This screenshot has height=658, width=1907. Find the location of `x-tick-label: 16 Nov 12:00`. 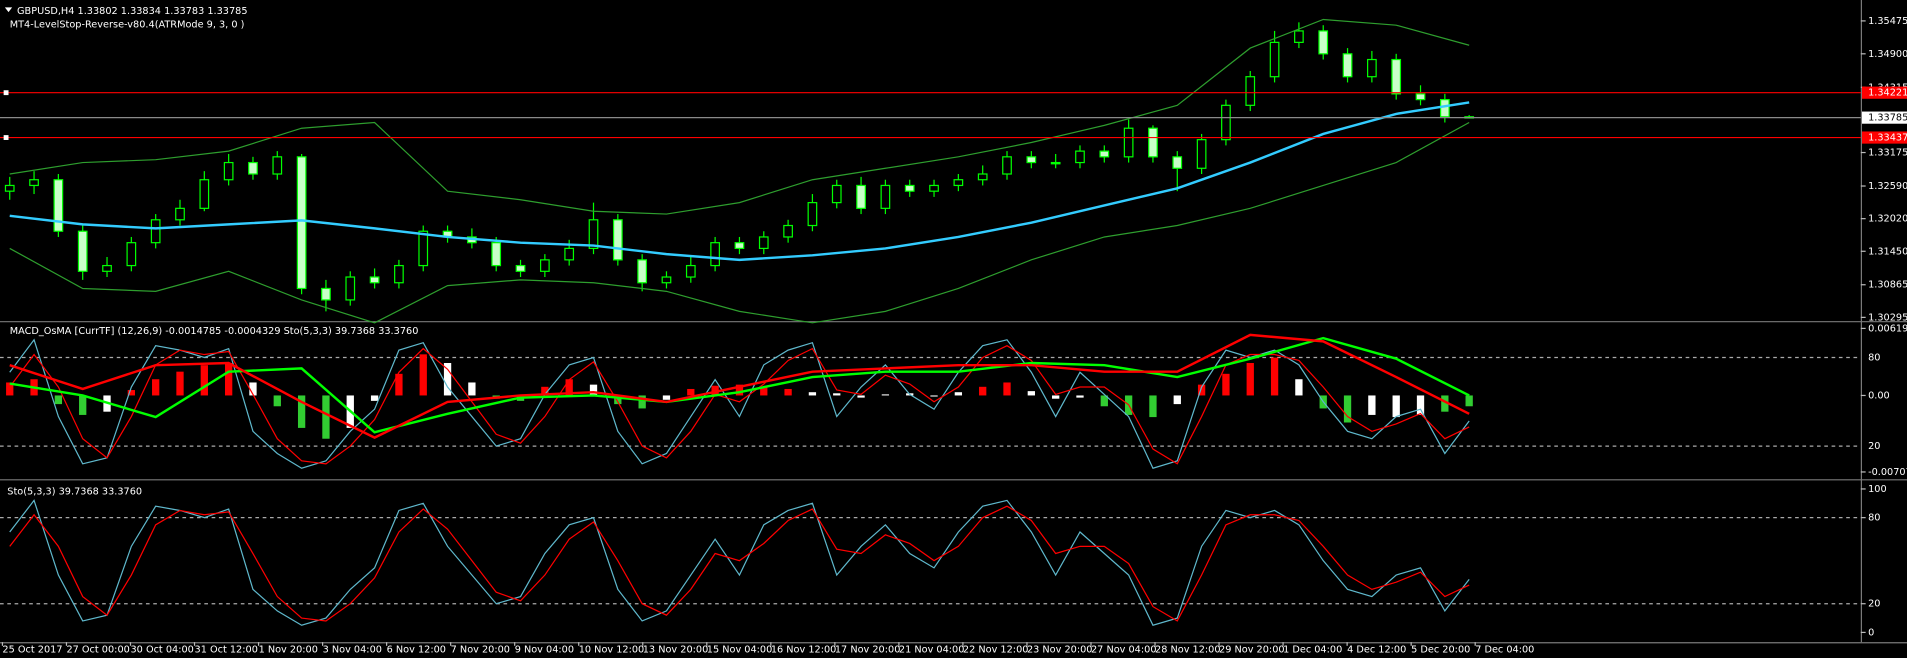

x-tick-label: 16 Nov 12:00 is located at coordinates (804, 649).